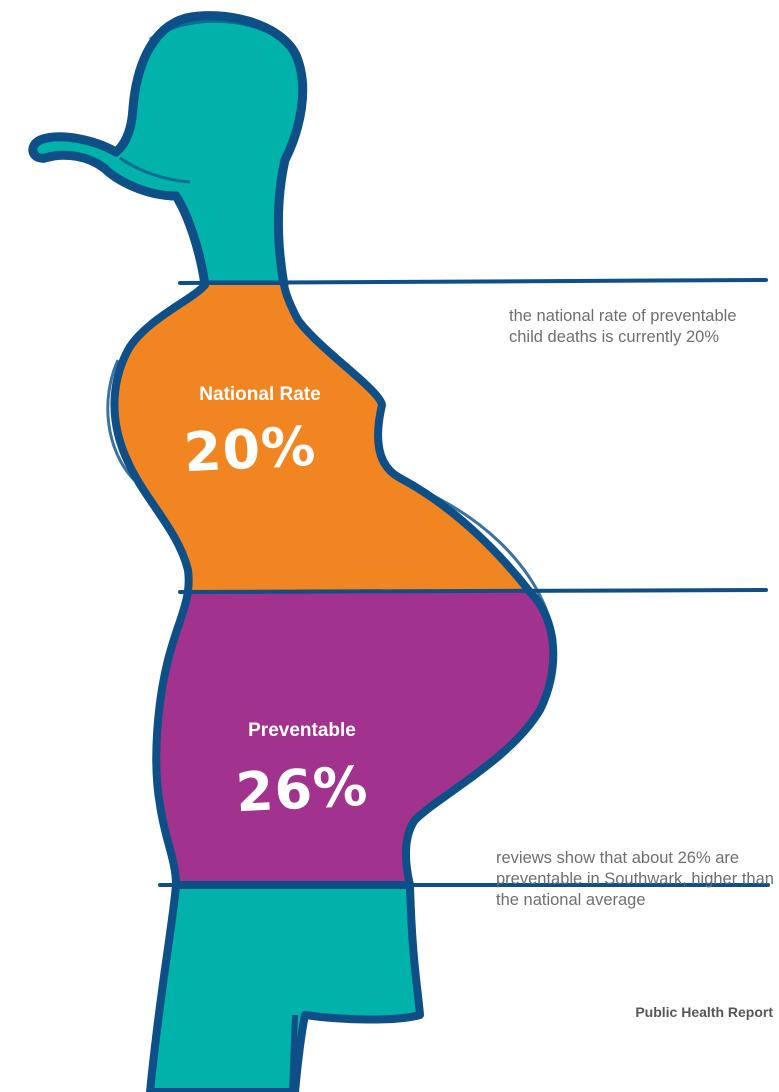 Image resolution: width=779 pixels, height=1092 pixels. What do you see at coordinates (473, 591) in the screenshot?
I see `divider-line-middle` at bounding box center [473, 591].